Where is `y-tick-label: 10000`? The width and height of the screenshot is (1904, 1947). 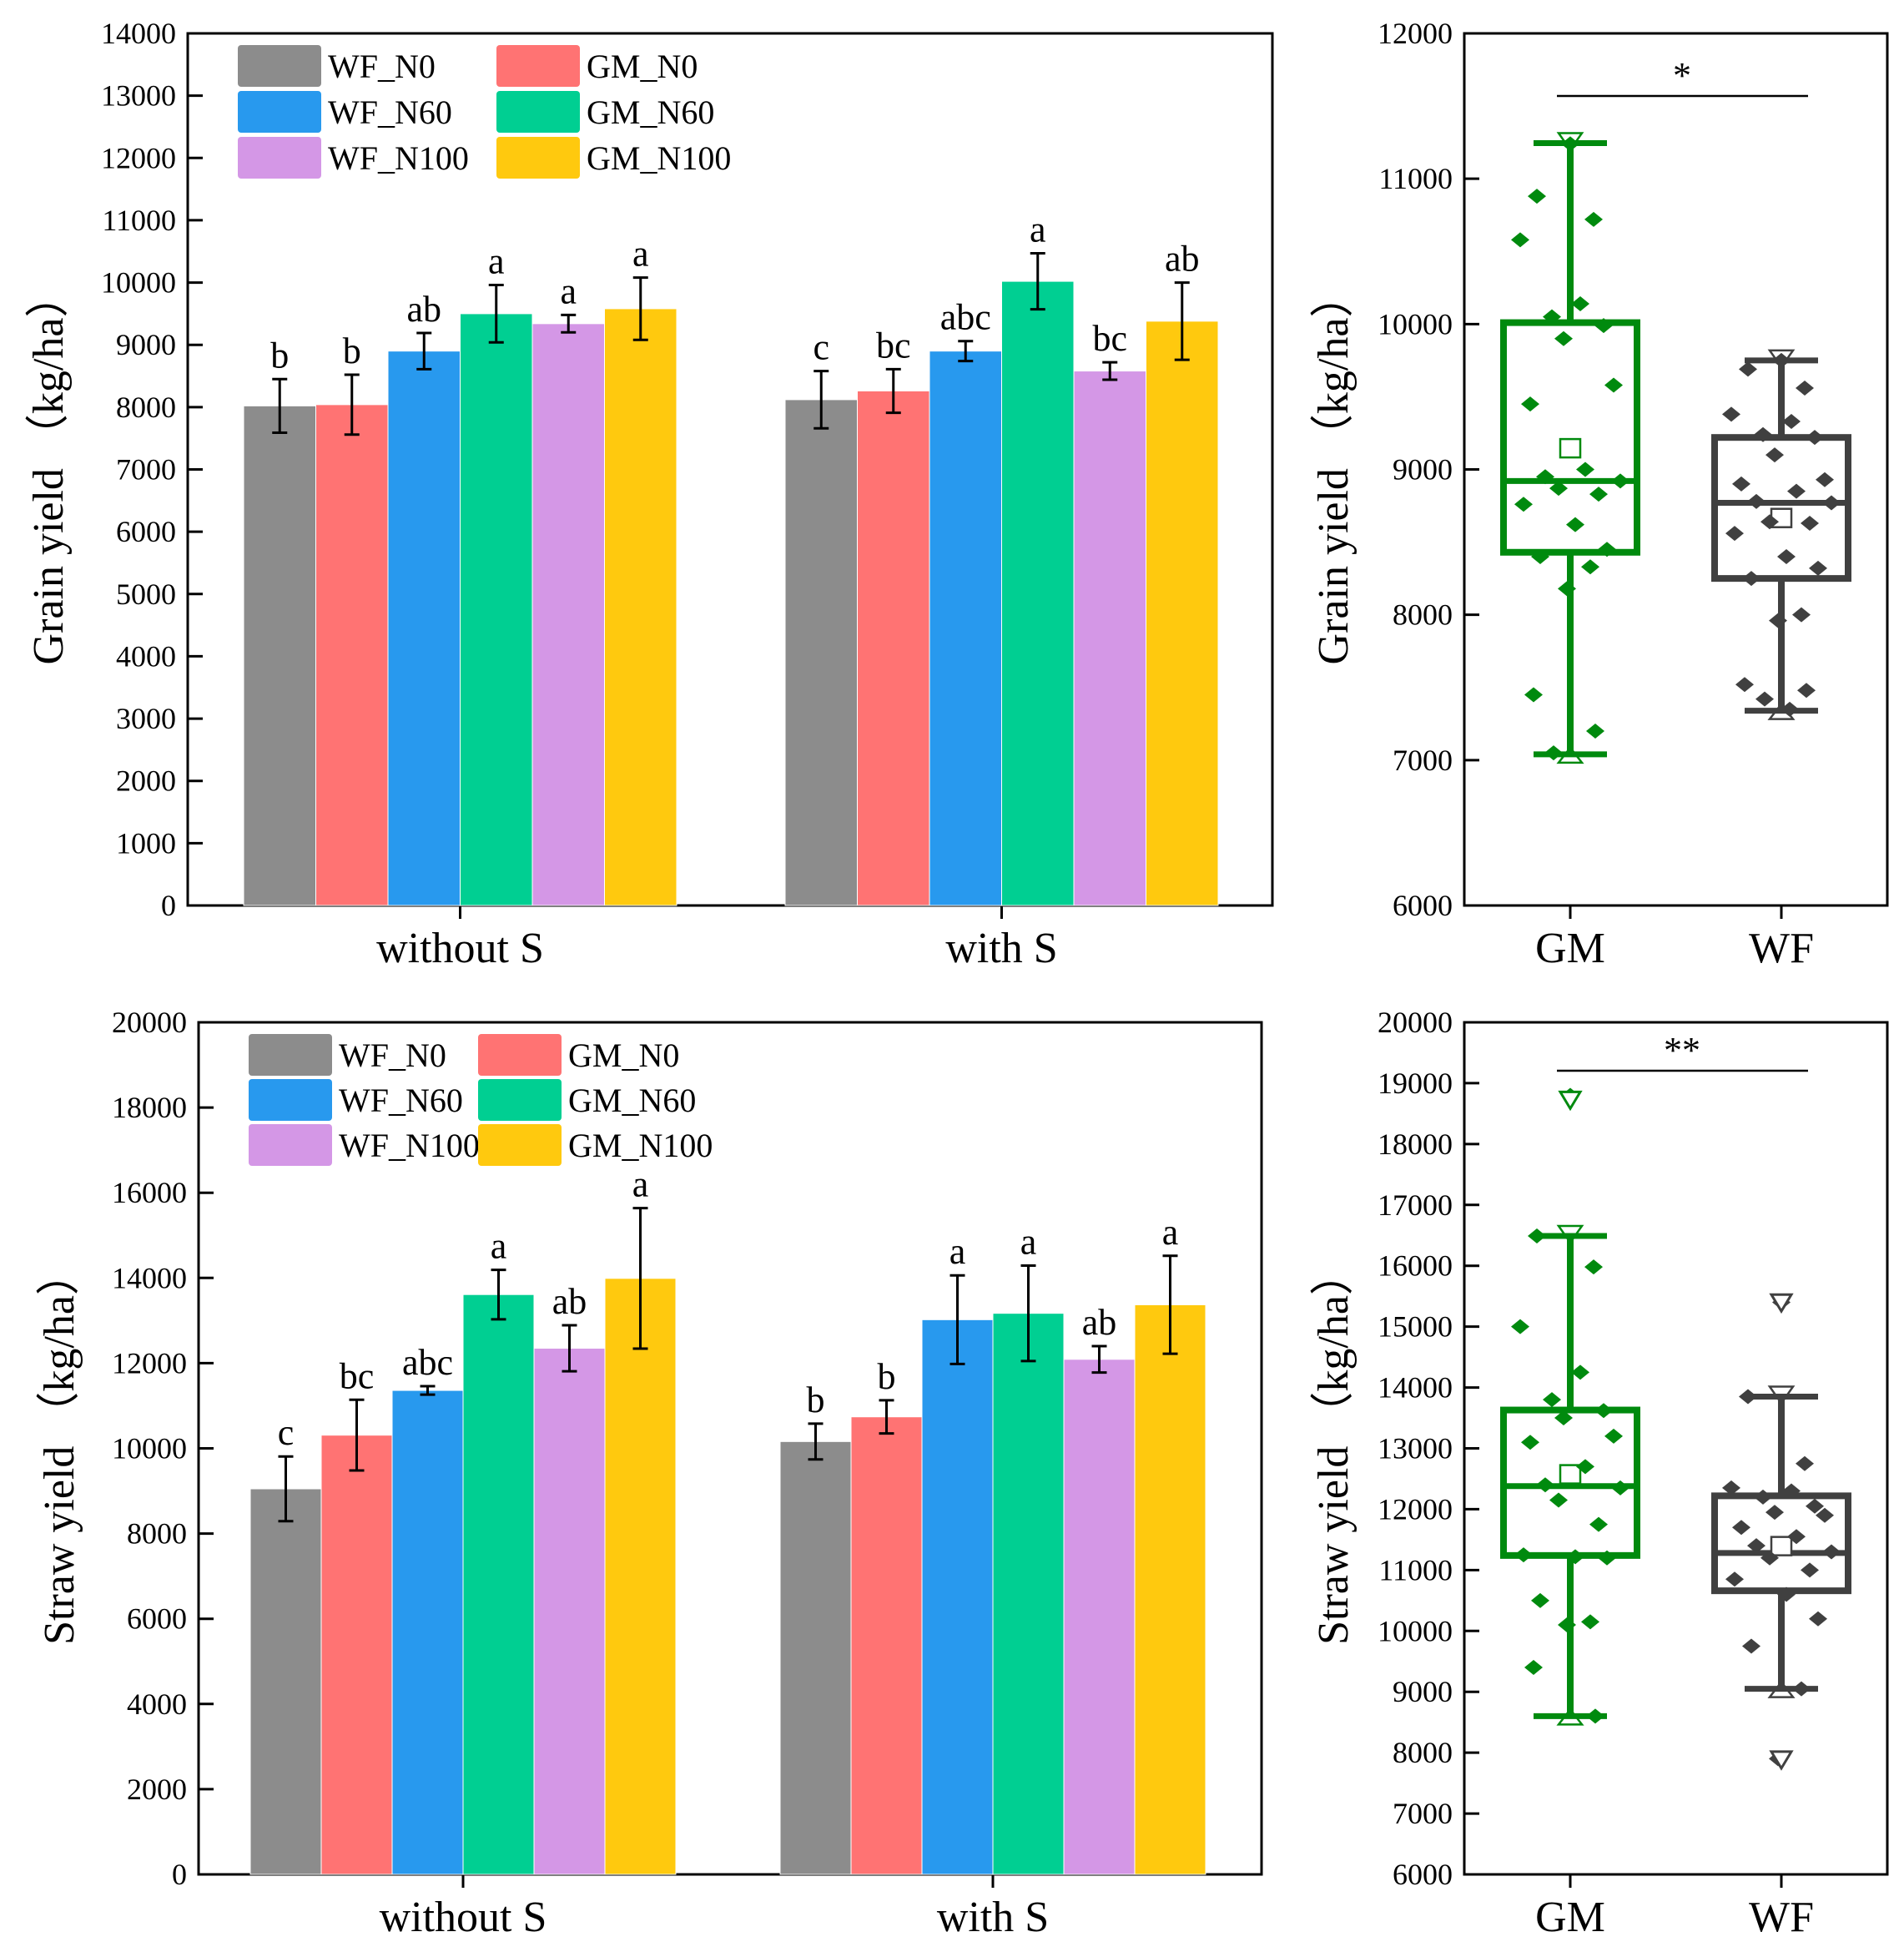
y-tick-label: 10000 is located at coordinates (149, 1448).